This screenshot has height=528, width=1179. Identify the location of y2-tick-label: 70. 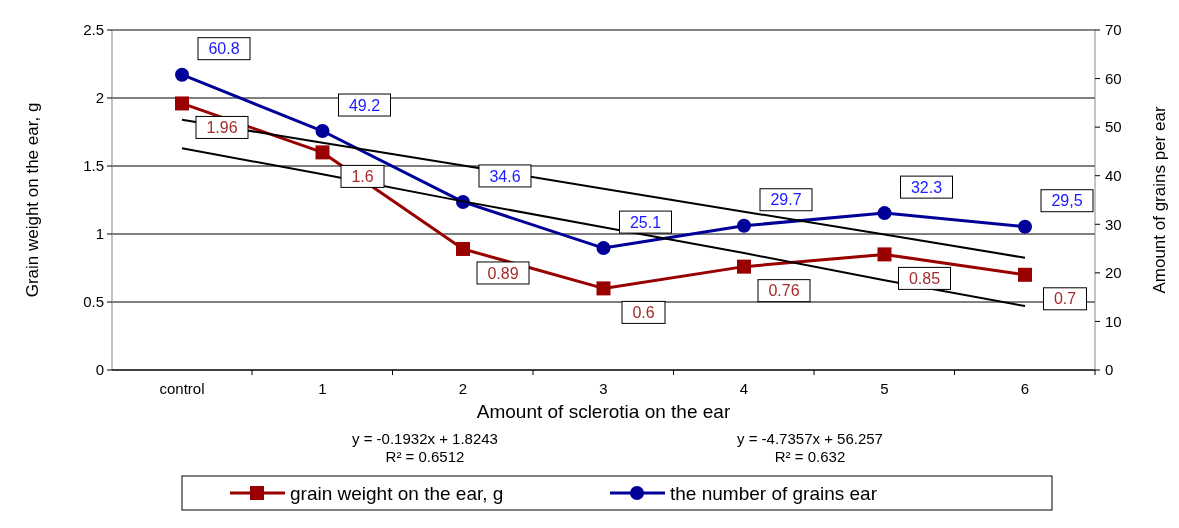
(1113, 30).